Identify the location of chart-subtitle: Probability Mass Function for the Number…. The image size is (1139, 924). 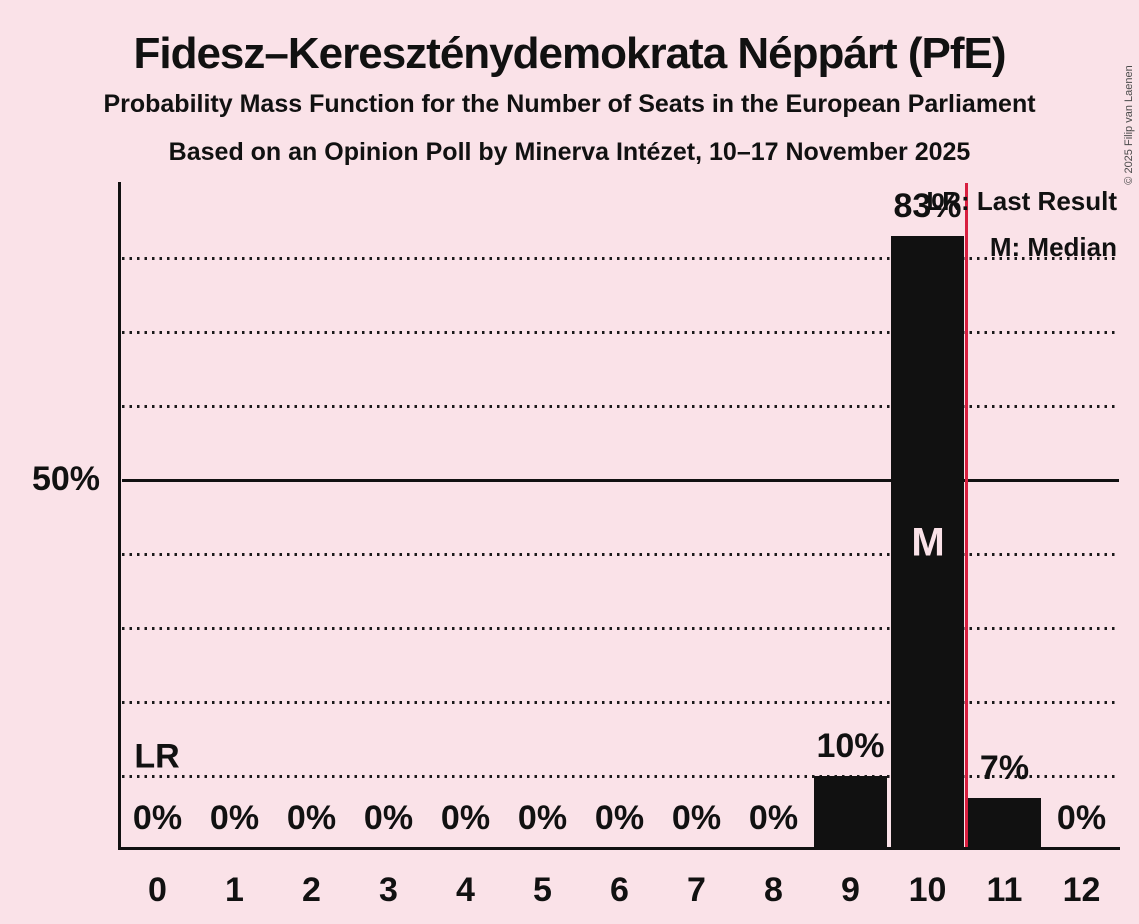
(569, 104).